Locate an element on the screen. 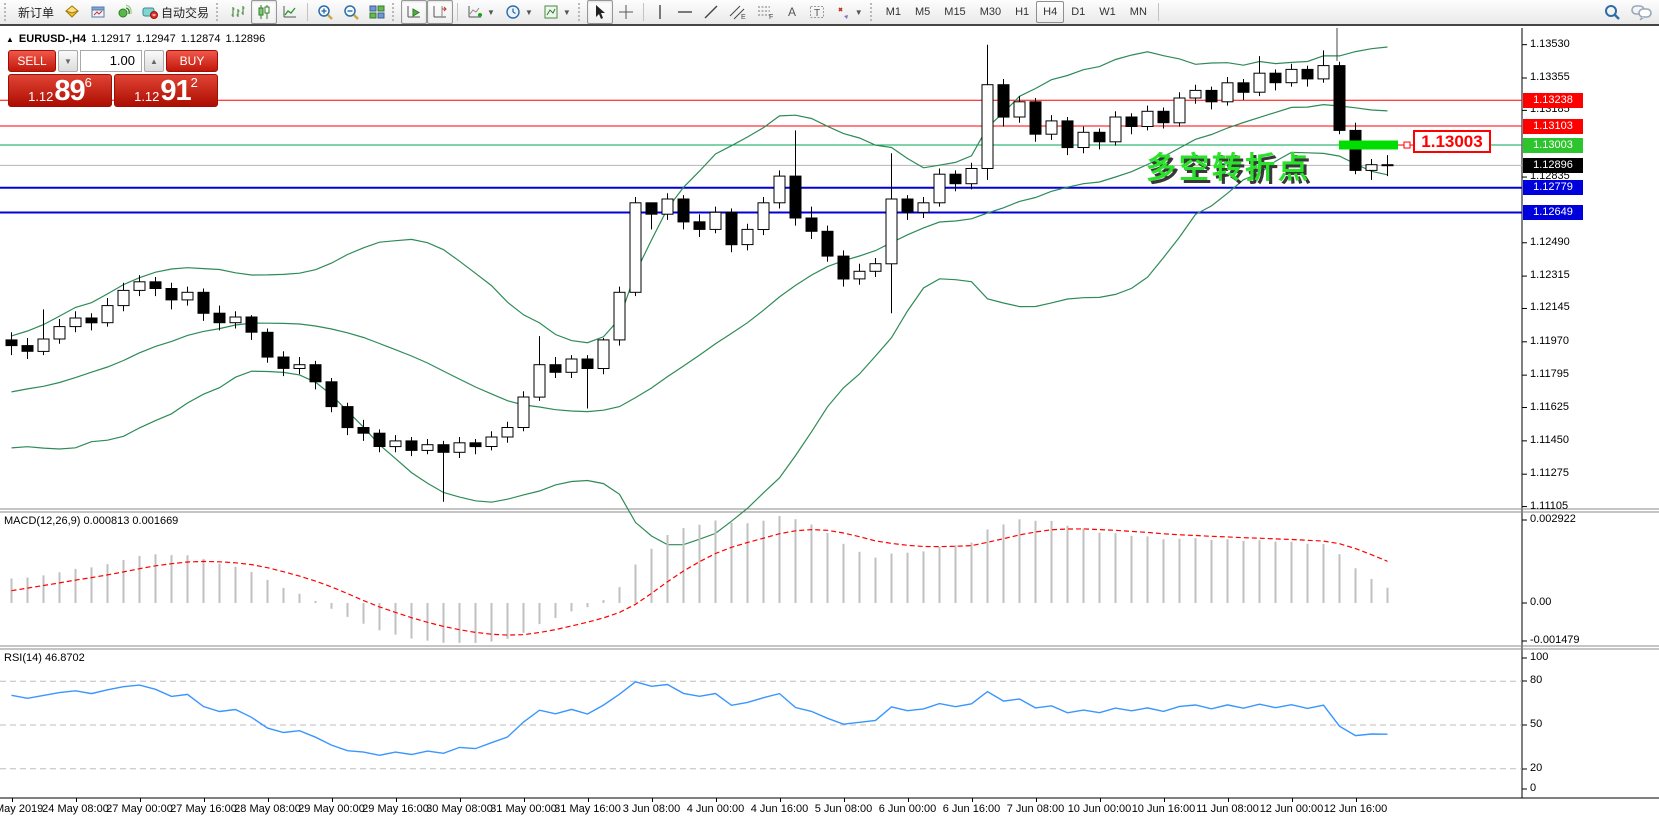 The image size is (1659, 818). market-watch-button is located at coordinates (72, 12).